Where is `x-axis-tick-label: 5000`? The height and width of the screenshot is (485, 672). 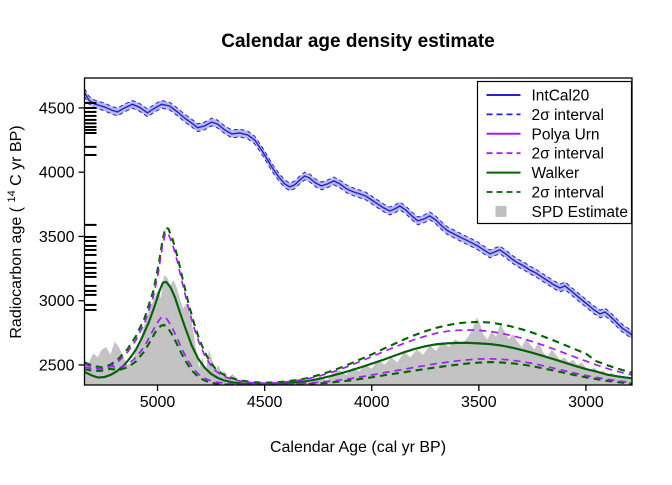 x-axis-tick-label: 5000 is located at coordinates (158, 402).